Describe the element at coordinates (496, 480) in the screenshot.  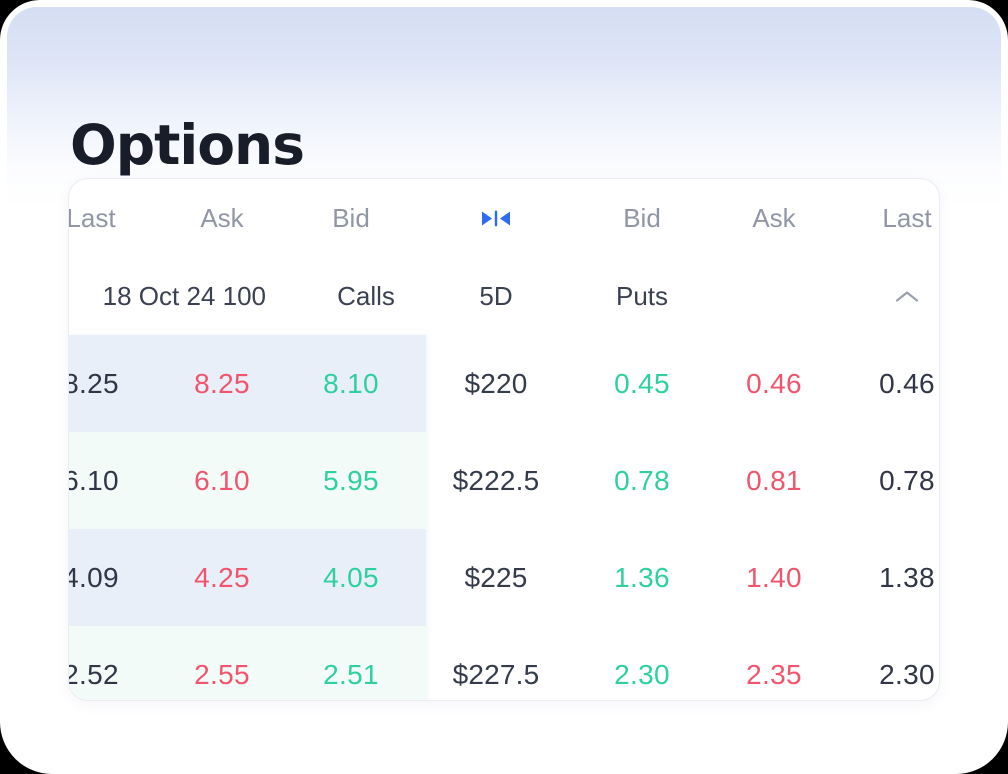
I see `strike-cell: $222.5` at that location.